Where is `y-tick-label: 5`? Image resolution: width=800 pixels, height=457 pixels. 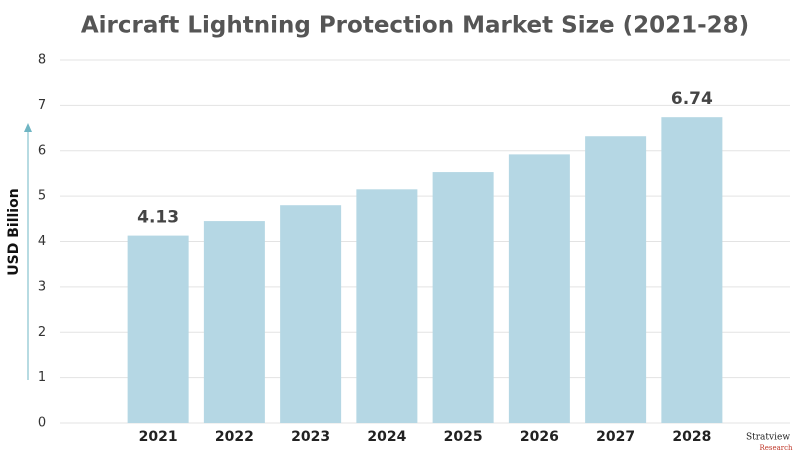 y-tick-label: 5 is located at coordinates (42, 196).